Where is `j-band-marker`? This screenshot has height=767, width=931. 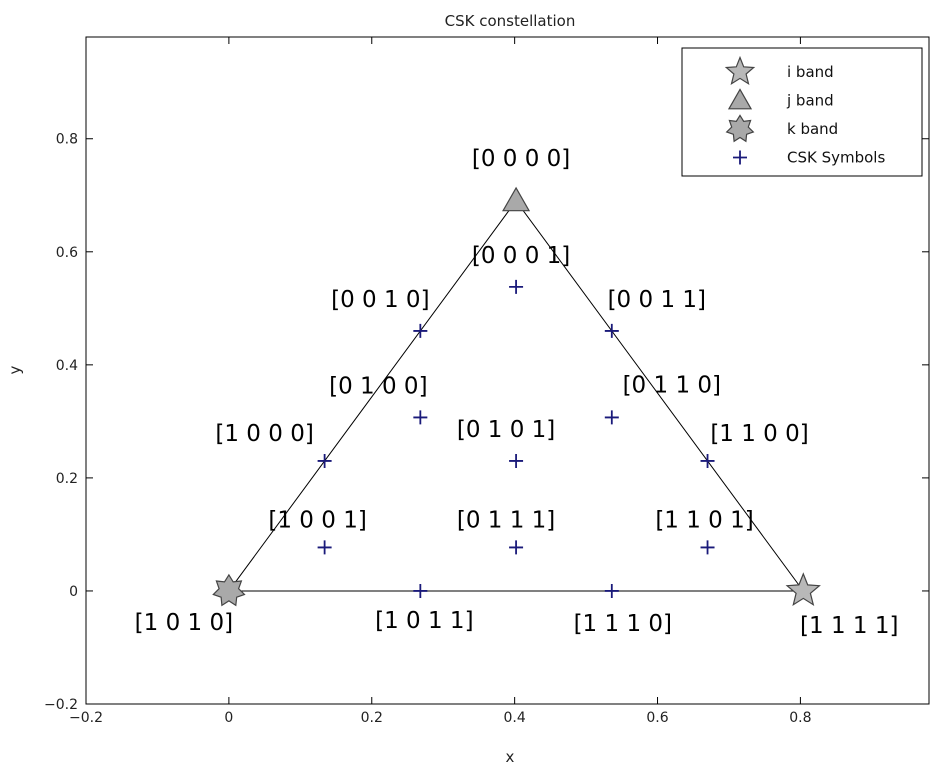
j-band-marker is located at coordinates (516, 199).